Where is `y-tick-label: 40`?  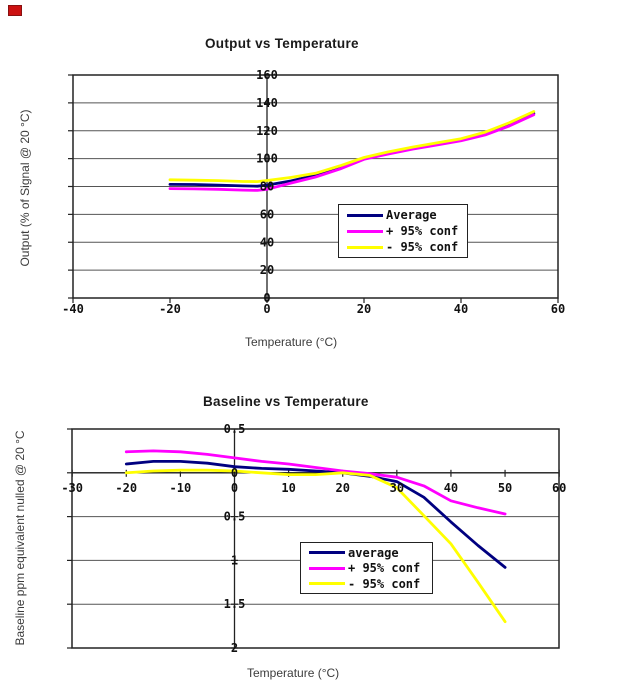
y-tick-label: 40 is located at coordinates (267, 242).